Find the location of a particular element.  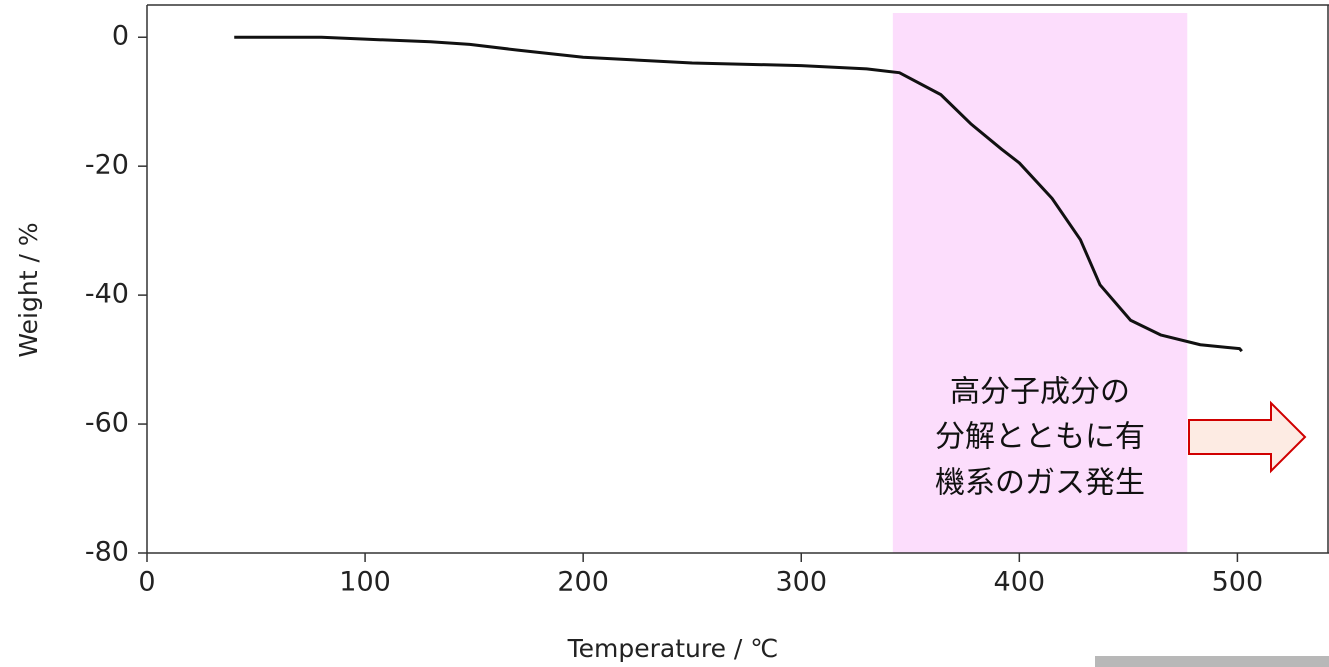

x-tick-label: 500 is located at coordinates (1238, 582).